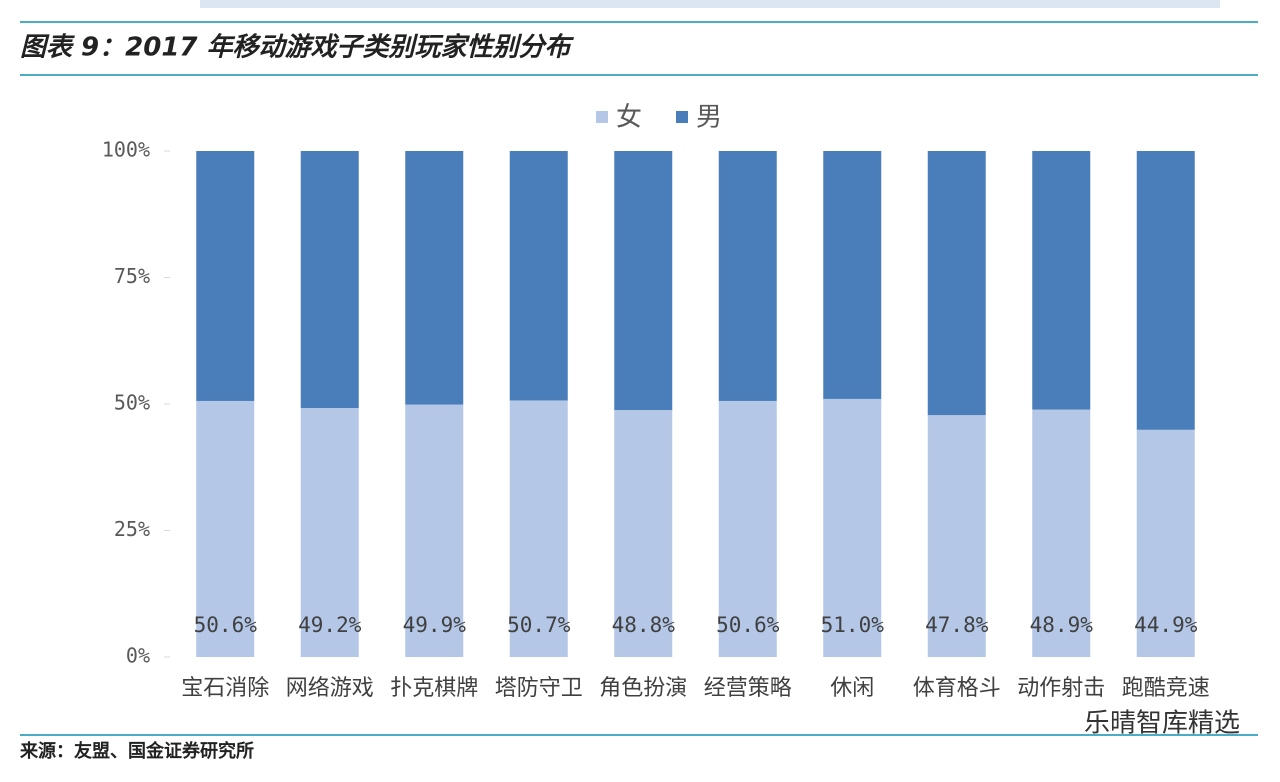  Describe the element at coordinates (330, 688) in the screenshot. I see `x-tick-label: 网络游戏` at that location.